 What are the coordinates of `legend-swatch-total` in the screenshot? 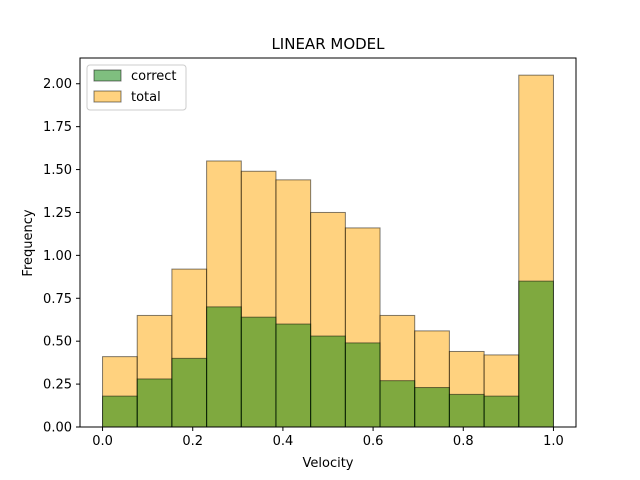 It's located at (107, 96).